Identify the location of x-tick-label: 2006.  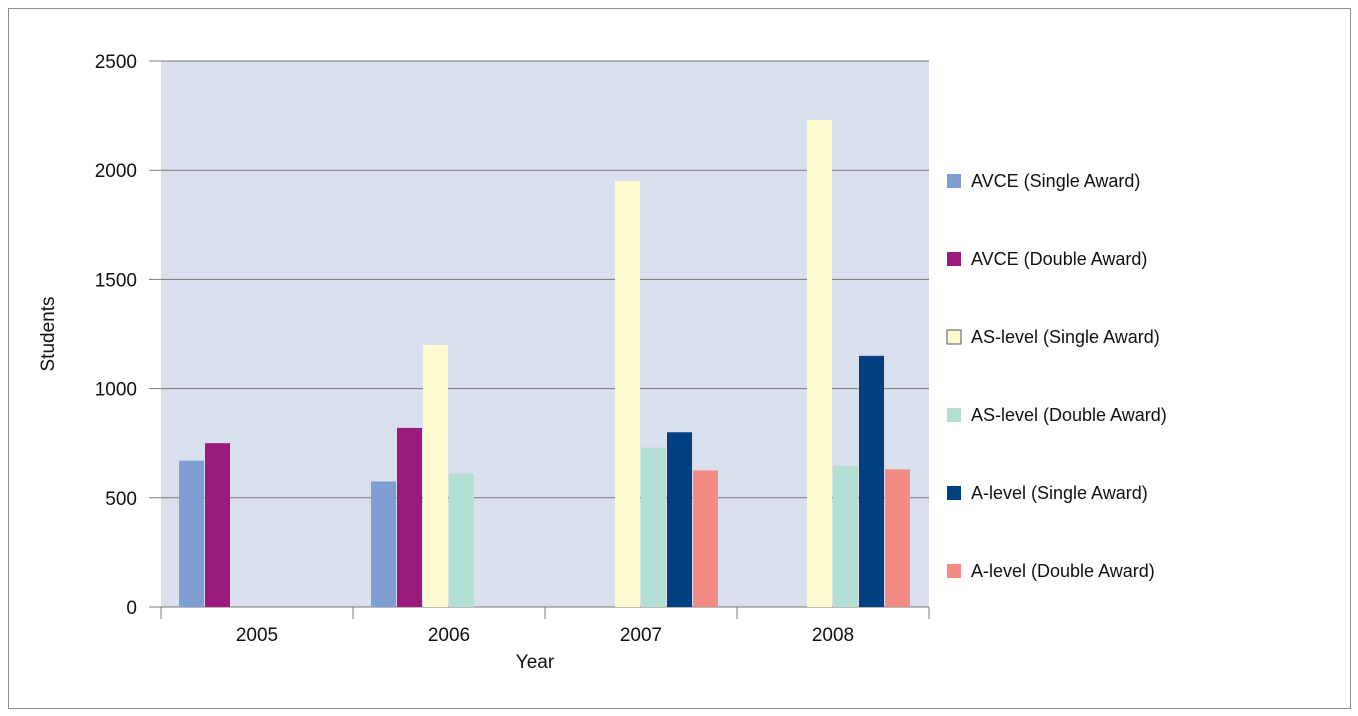
(449, 635).